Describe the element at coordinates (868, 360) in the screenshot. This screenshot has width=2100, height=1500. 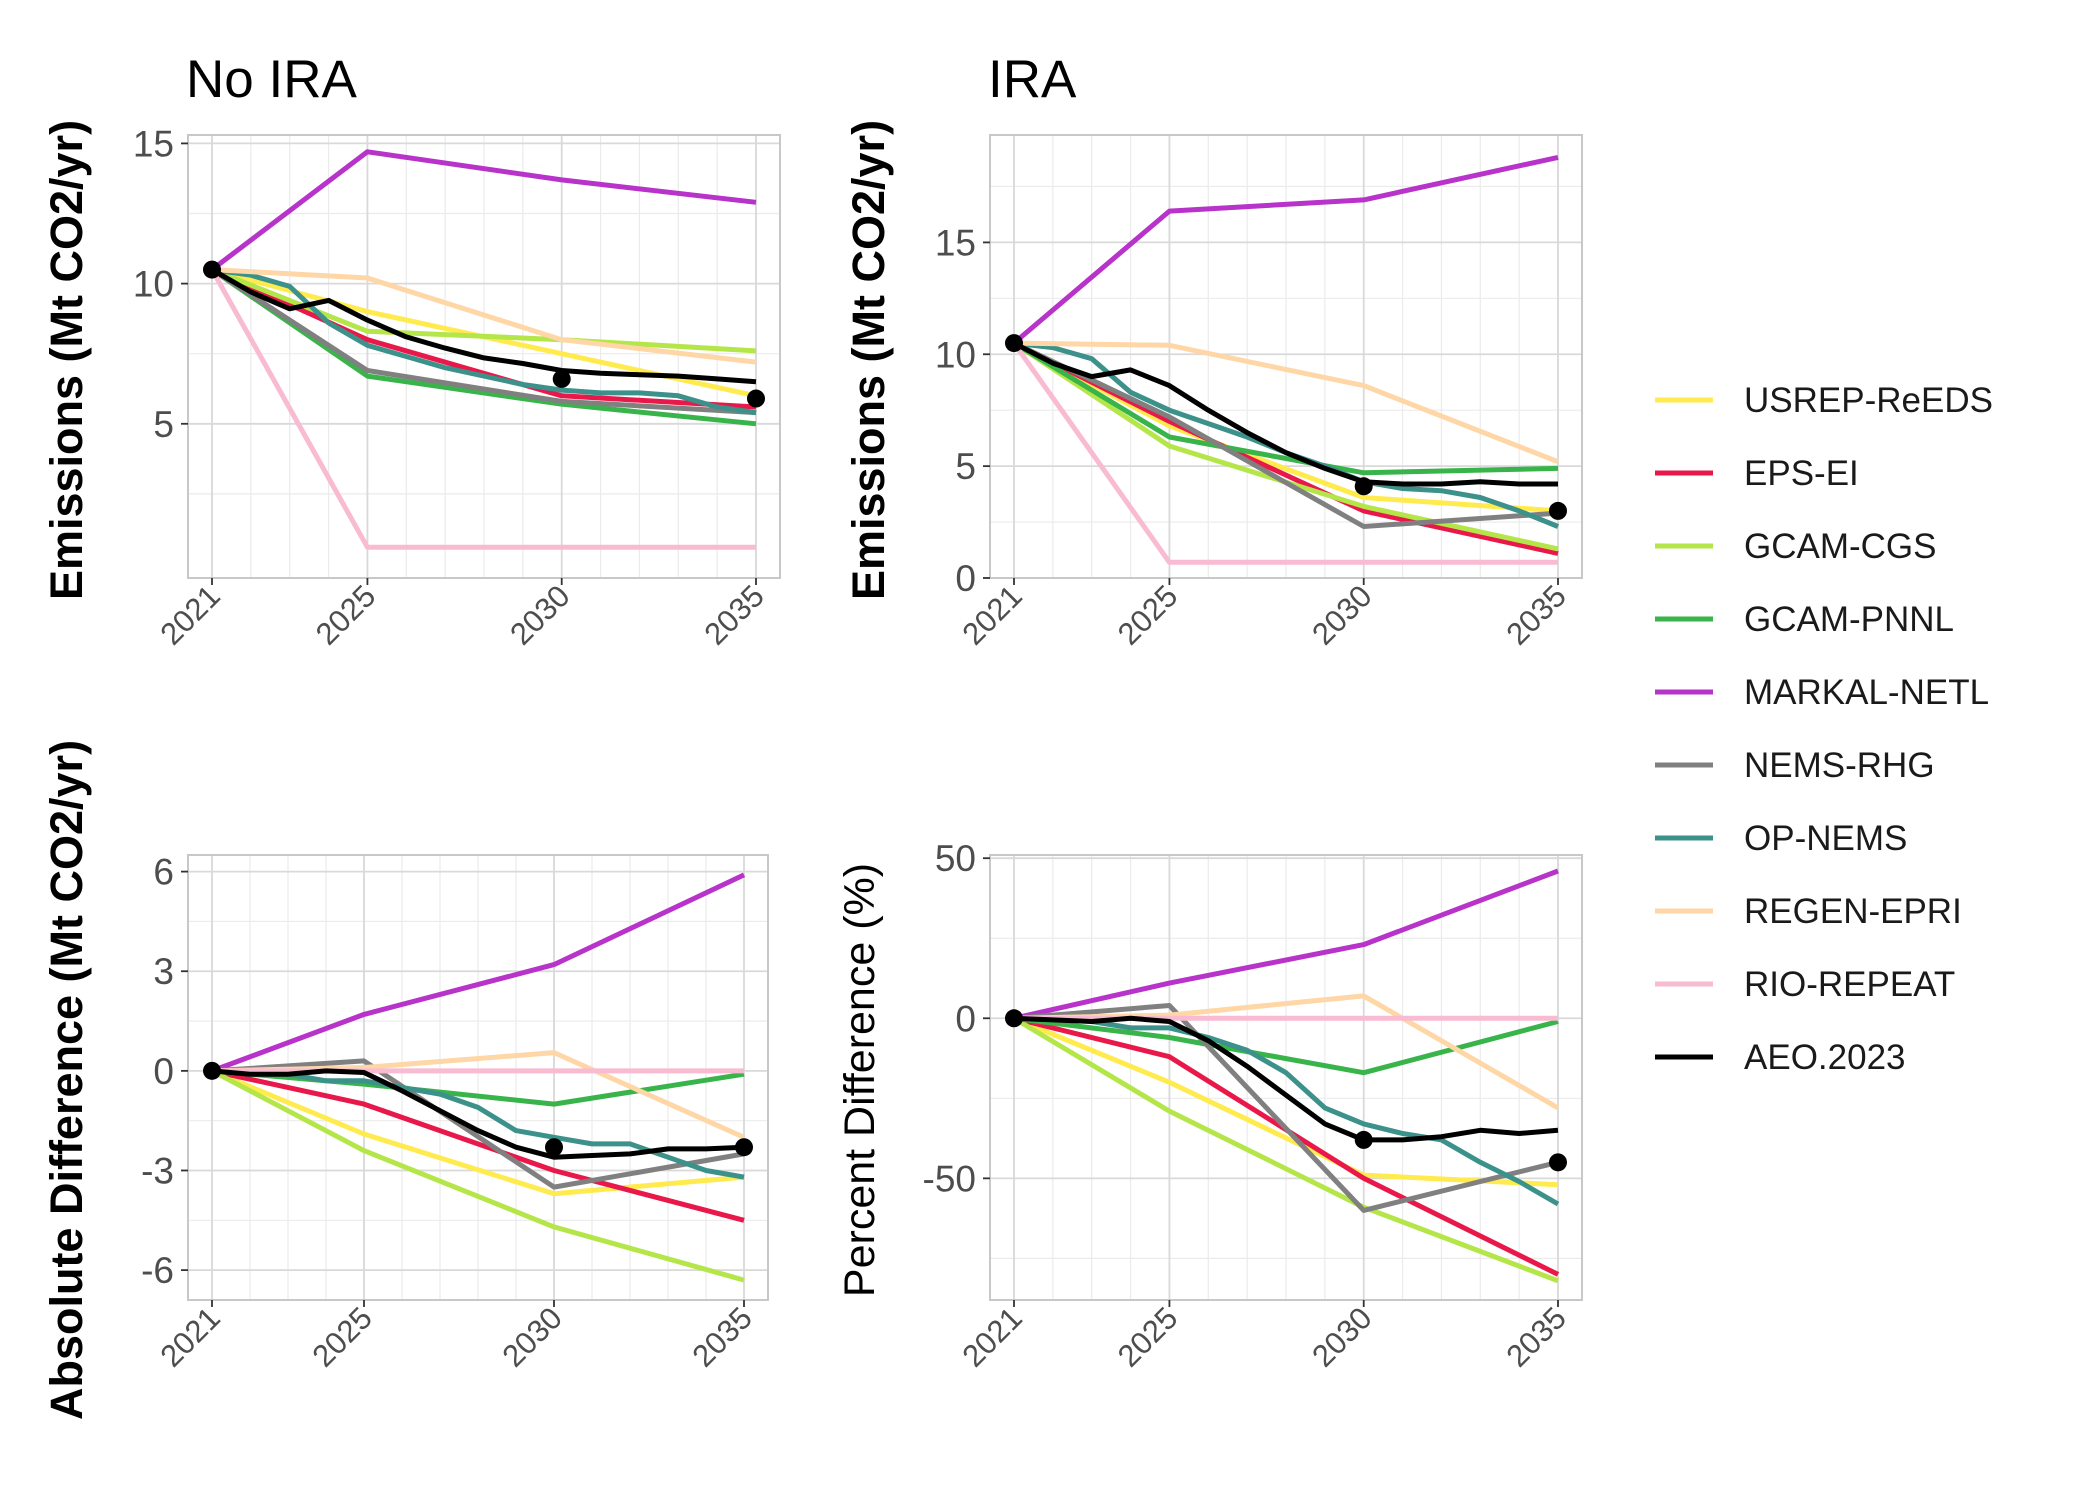
I see `y-axis-title-ira: Emissions (Mt CO2/yr)` at that location.